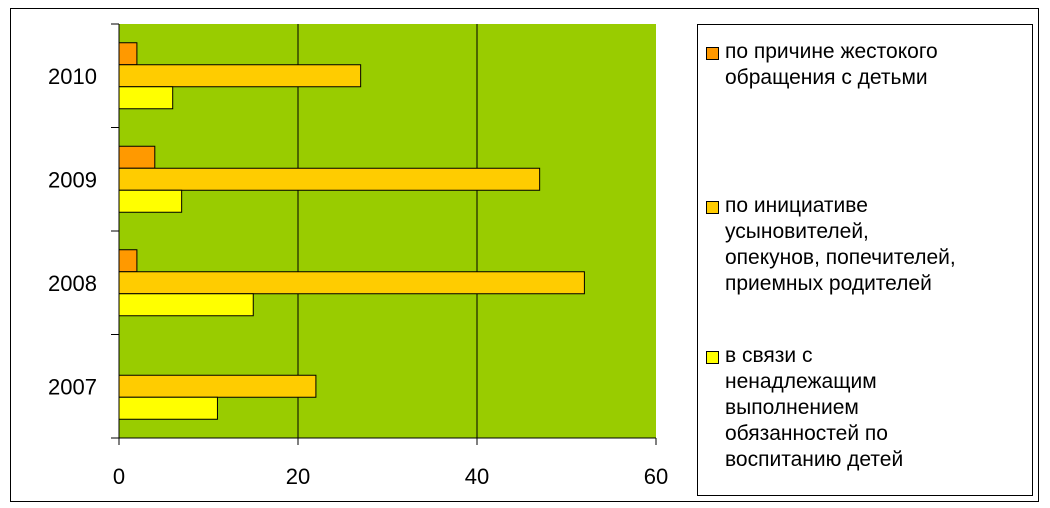 Image resolution: width=1050 pixels, height=508 pixels. What do you see at coordinates (712, 53) in the screenshot?
I see `legend-swatch-abuse` at bounding box center [712, 53].